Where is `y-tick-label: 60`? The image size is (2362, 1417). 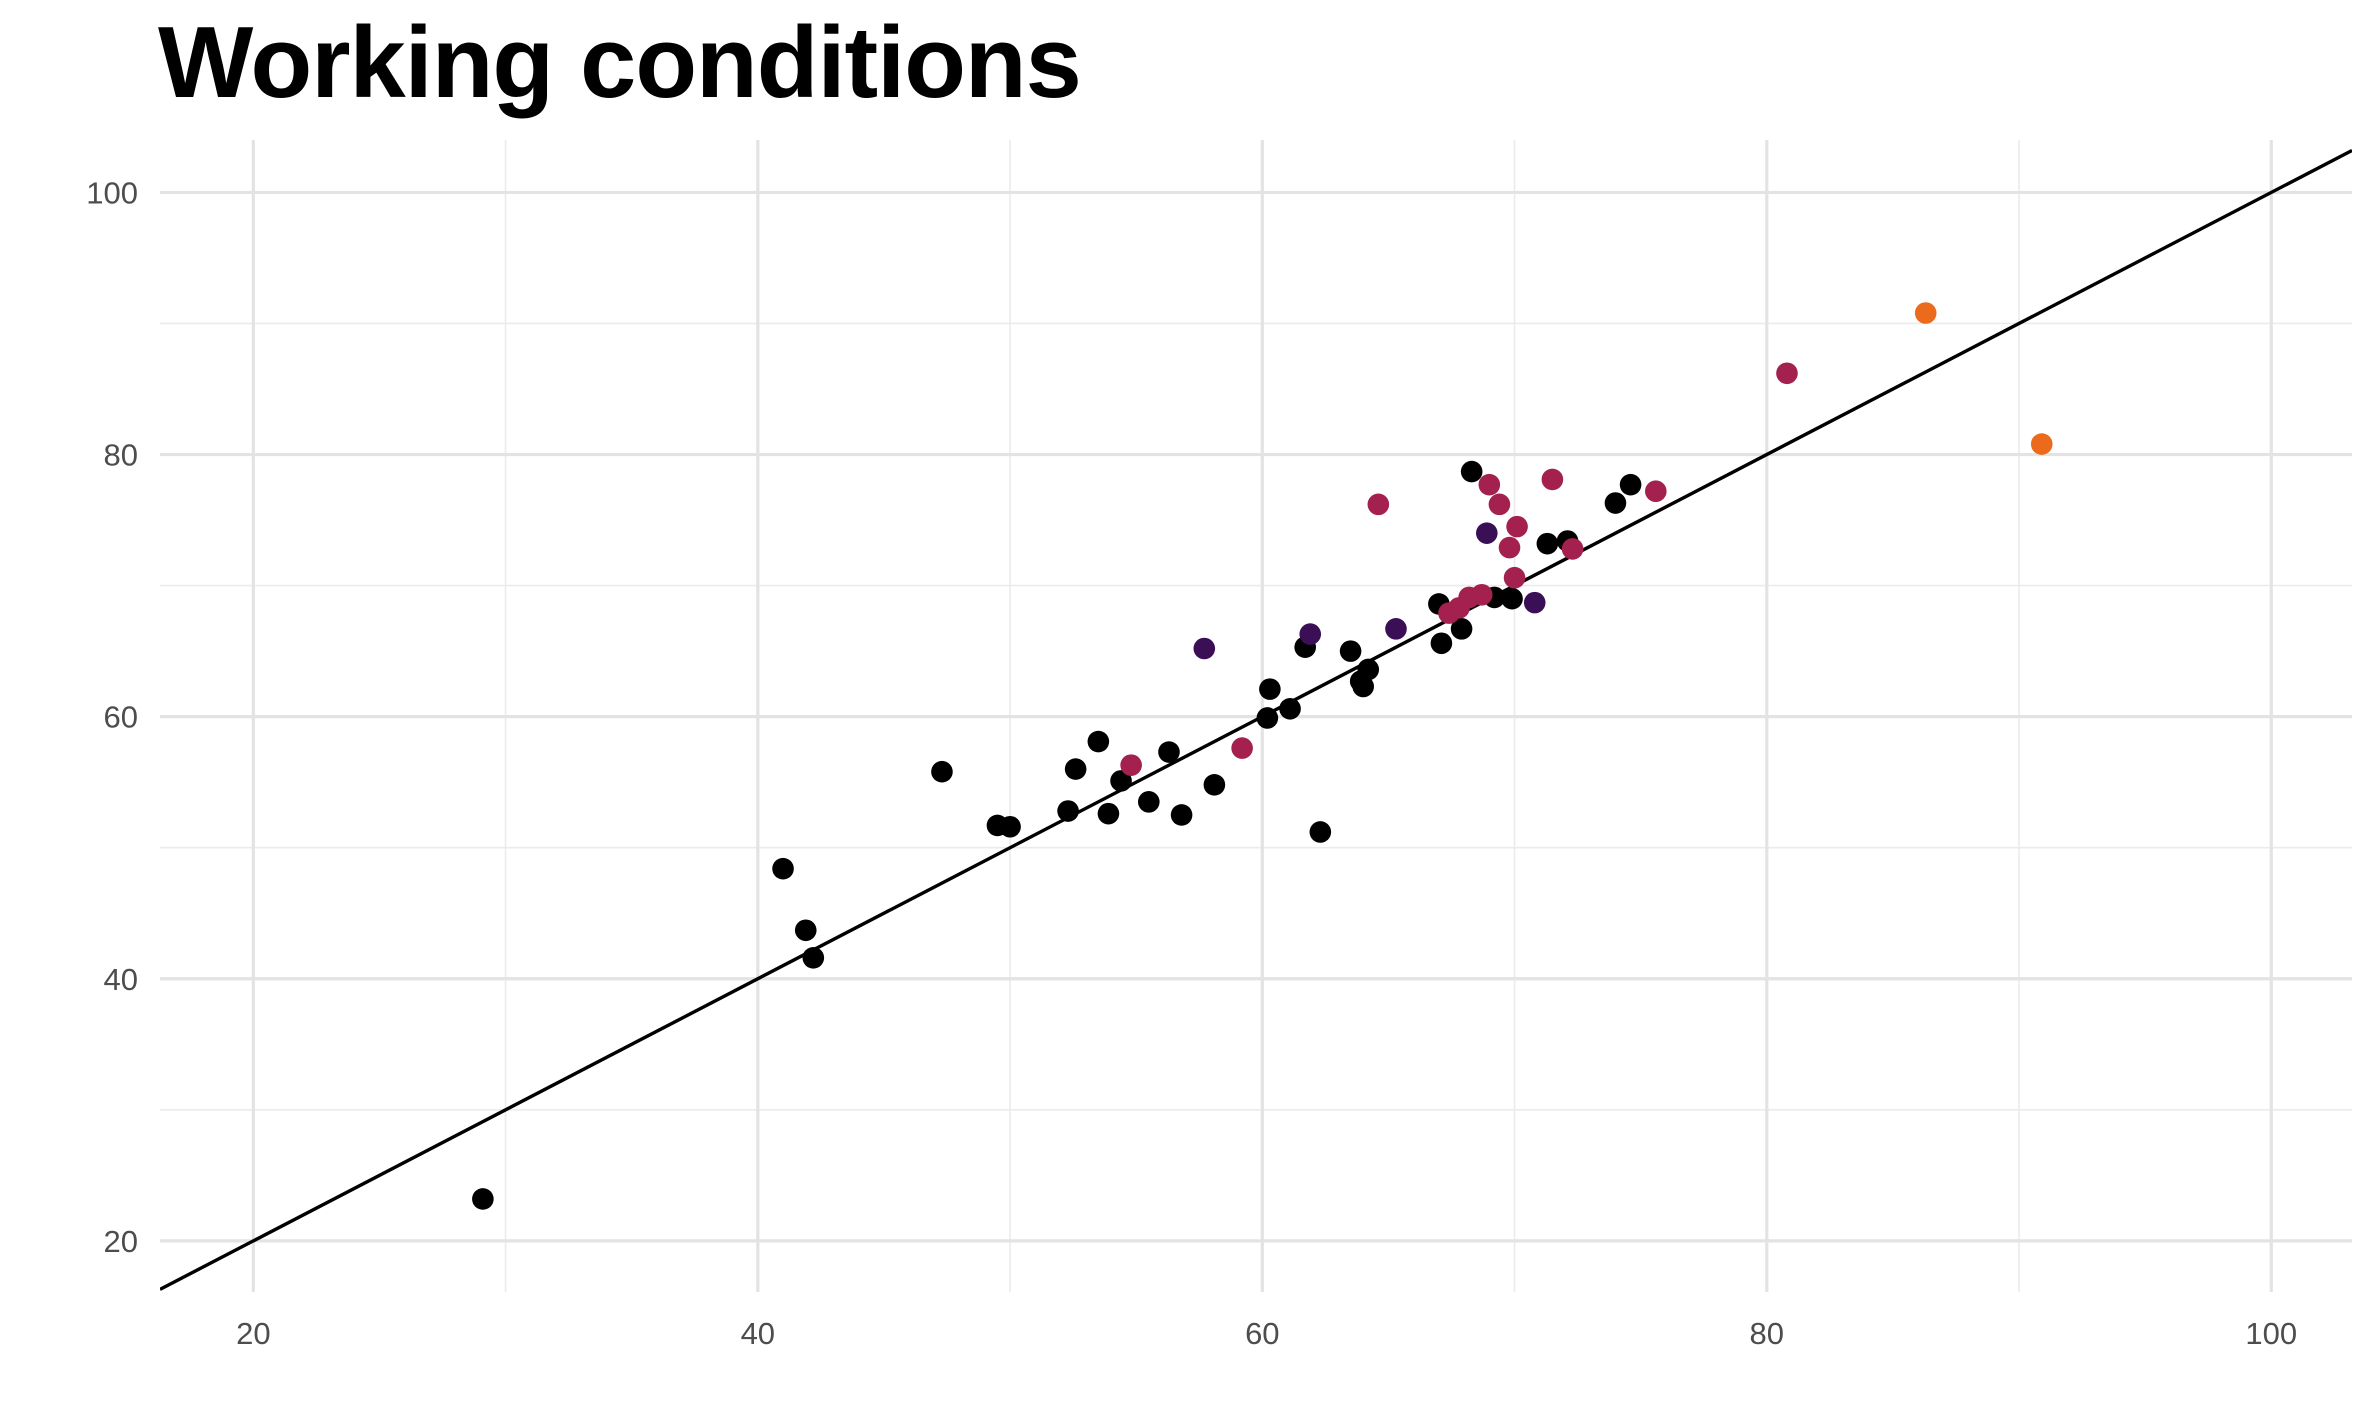 y-tick-label: 60 is located at coordinates (121, 717).